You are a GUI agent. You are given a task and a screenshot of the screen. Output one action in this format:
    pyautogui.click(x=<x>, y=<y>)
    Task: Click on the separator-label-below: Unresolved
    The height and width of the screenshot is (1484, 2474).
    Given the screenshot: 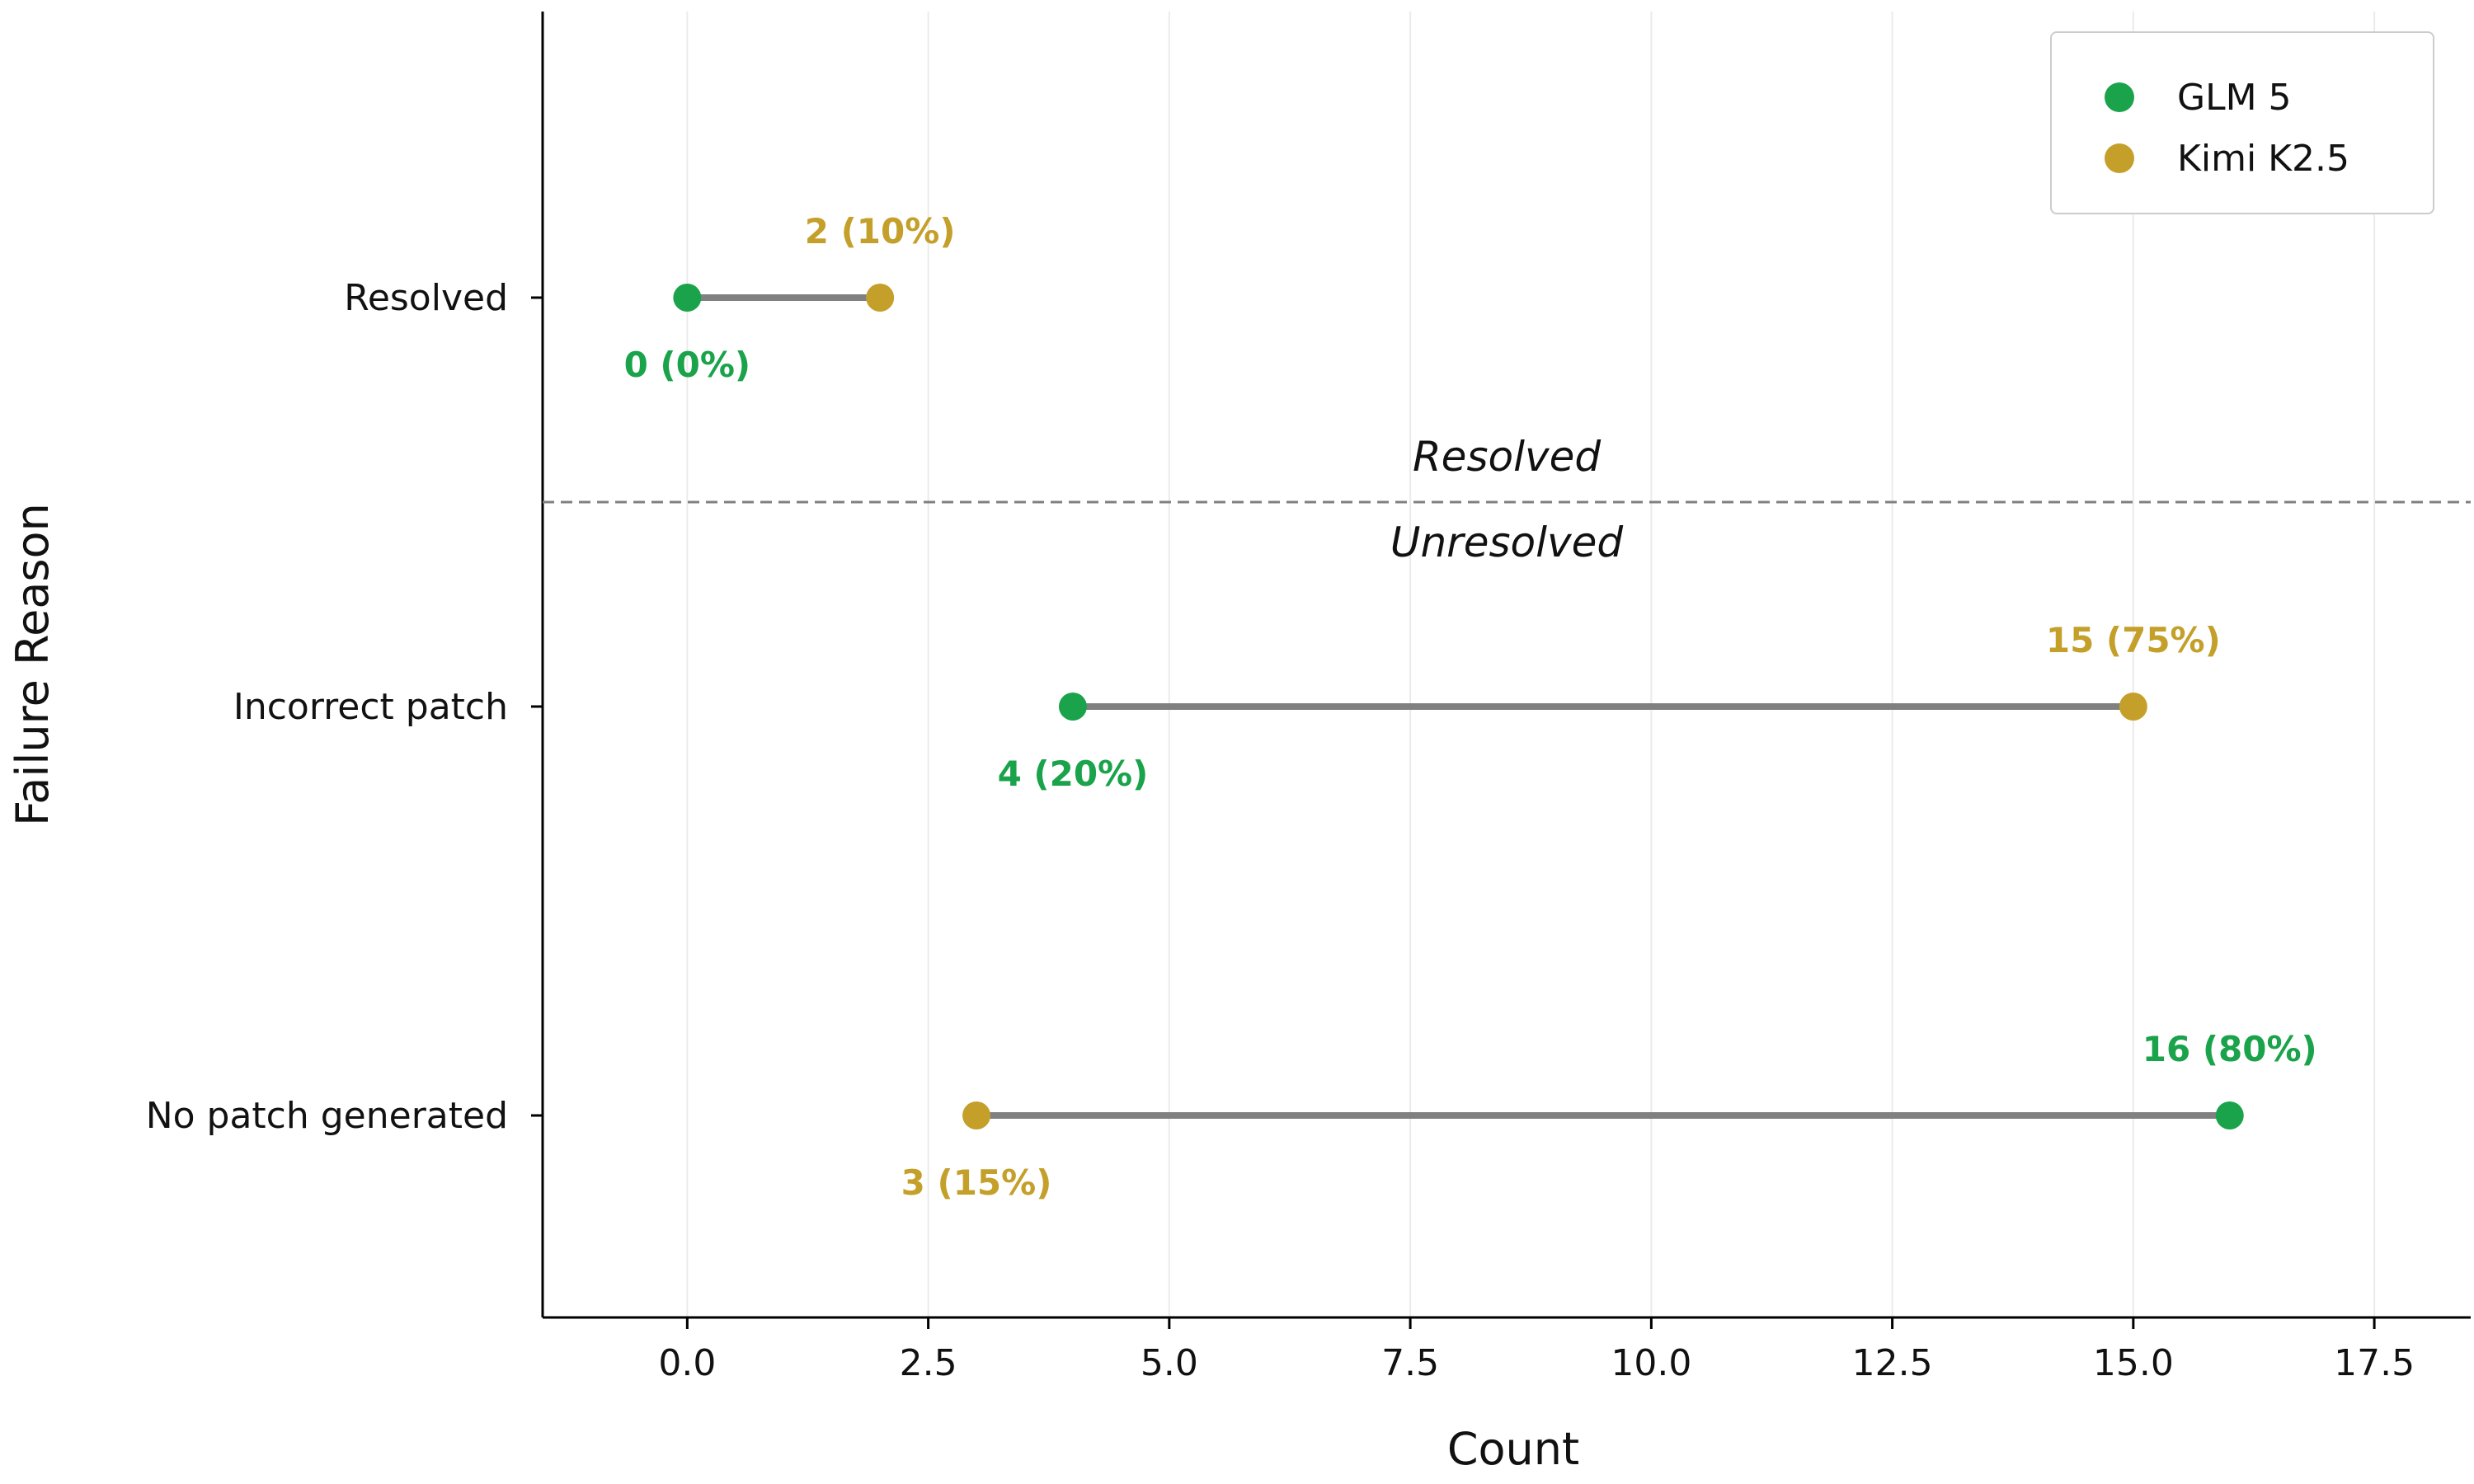 What is the action you would take?
    pyautogui.click(x=1506, y=542)
    